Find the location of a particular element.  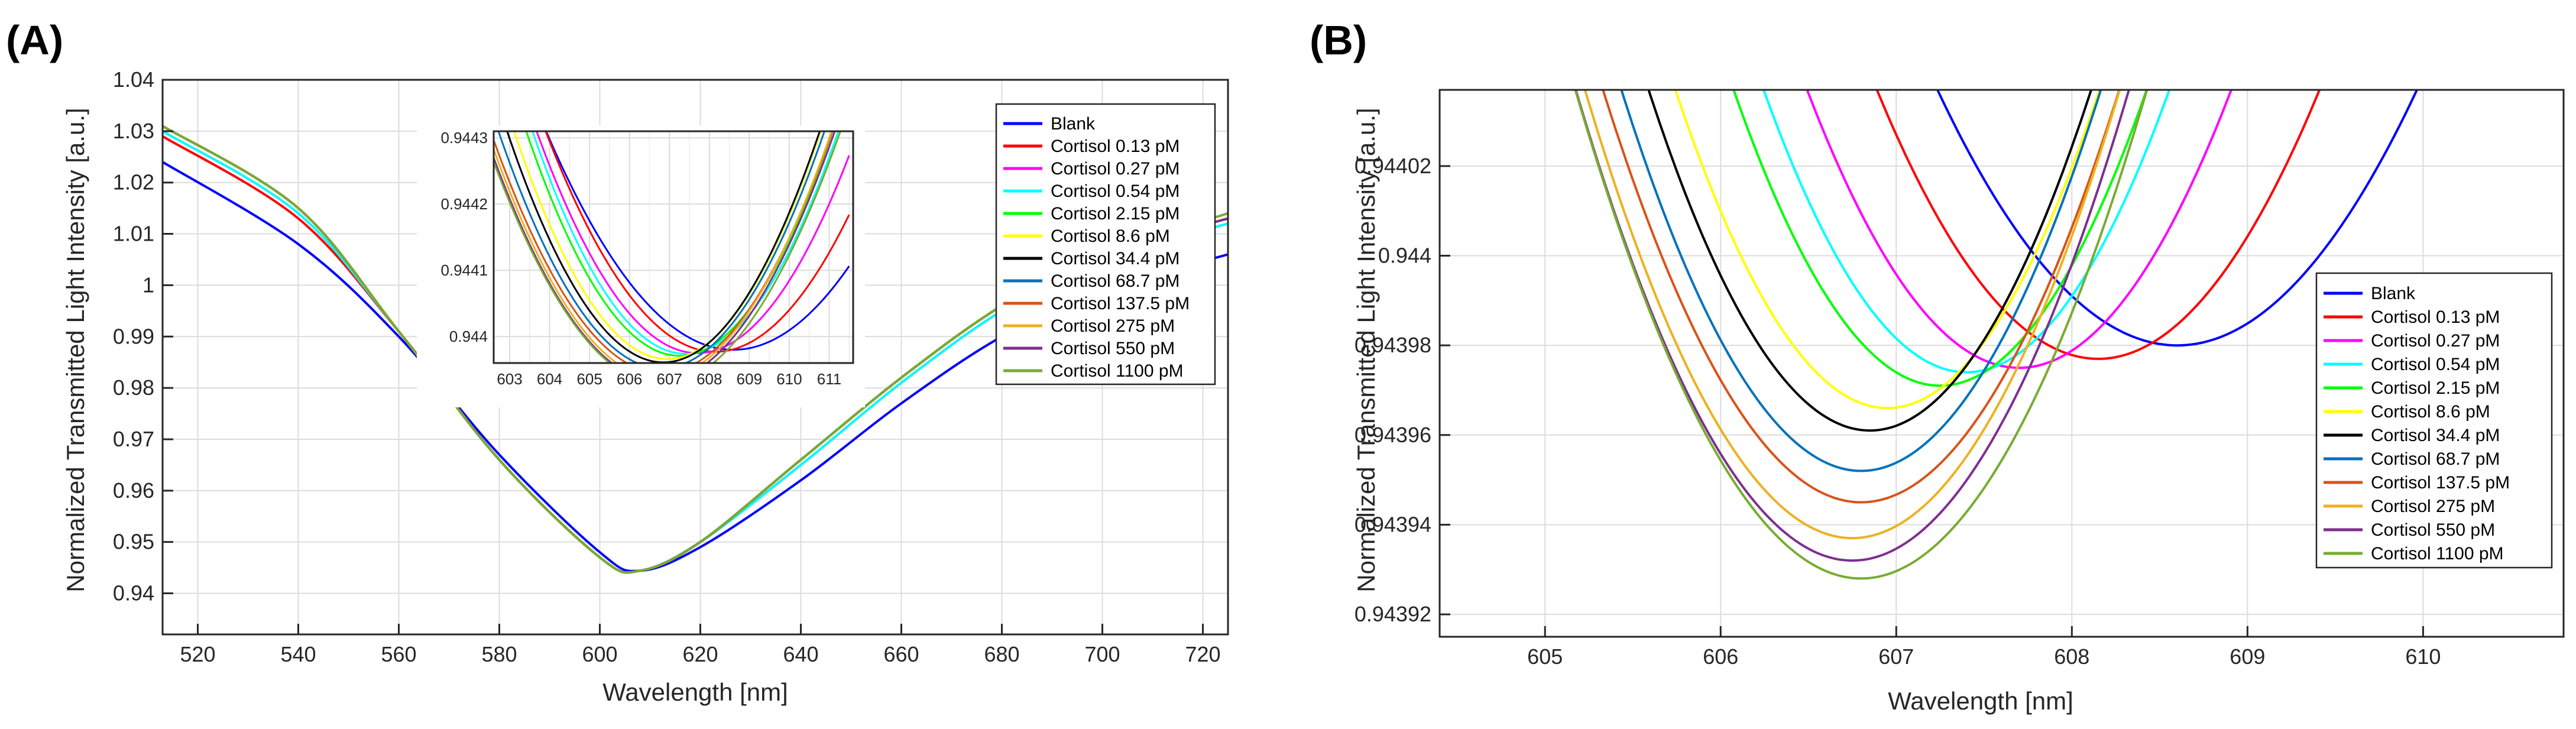

legend-box is located at coordinates (2434, 421).